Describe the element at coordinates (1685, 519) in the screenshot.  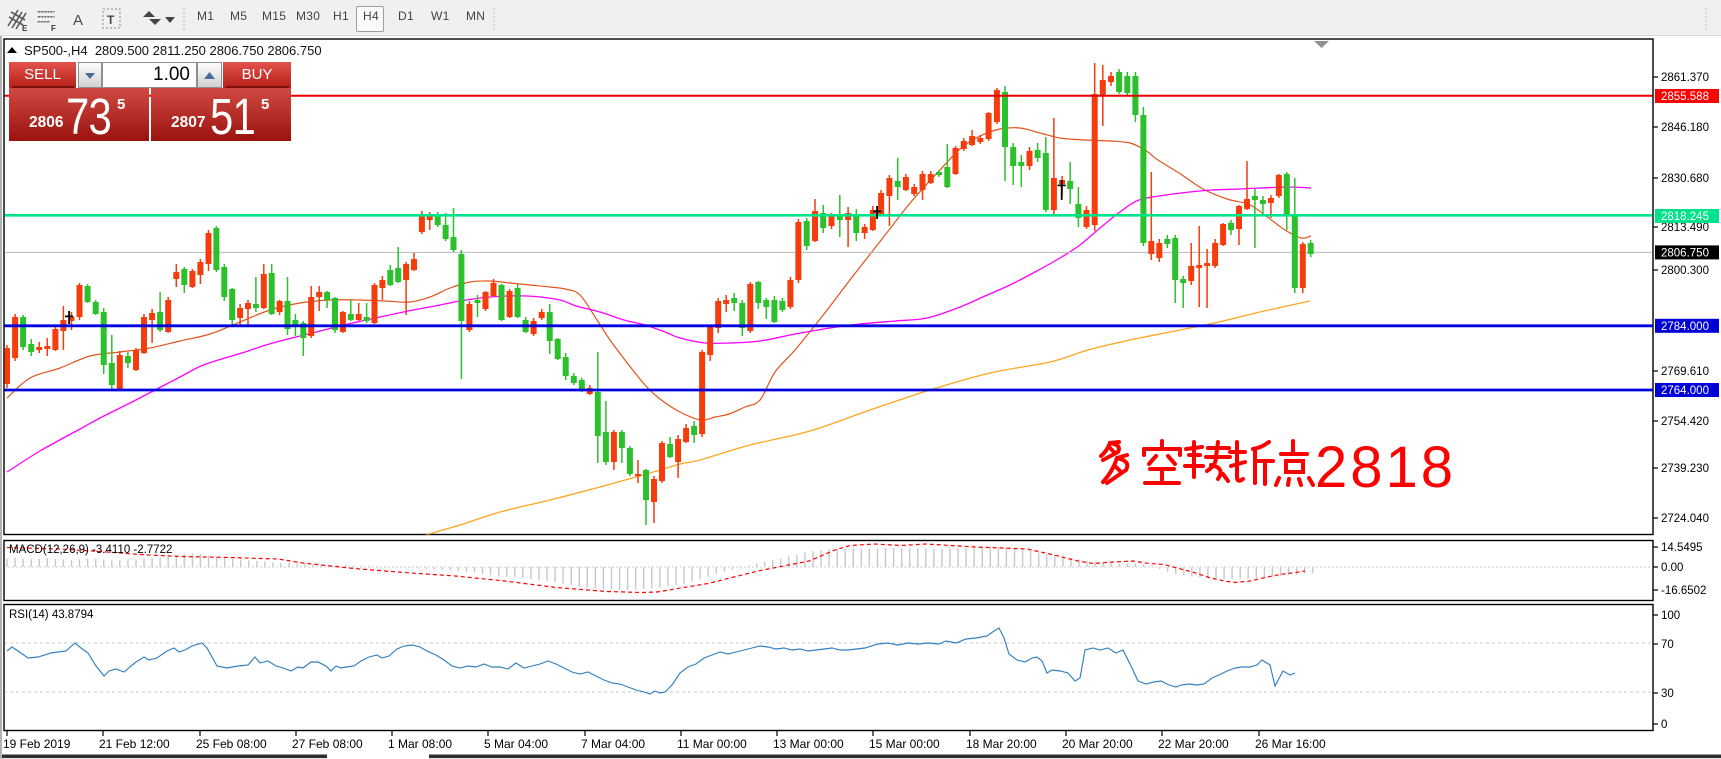
I see `svg-text: 2724.040` at that location.